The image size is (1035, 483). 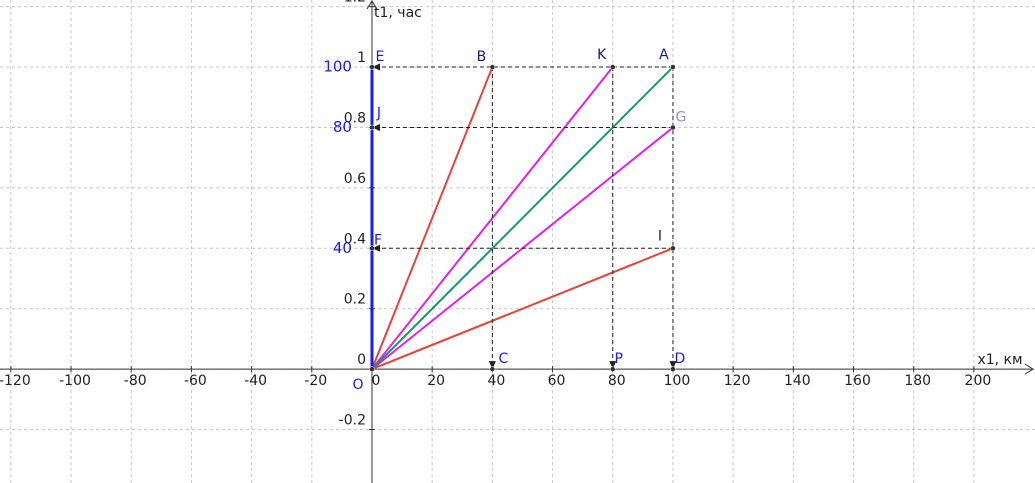 What do you see at coordinates (496, 381) in the screenshot?
I see `x-tick-label: 40` at bounding box center [496, 381].